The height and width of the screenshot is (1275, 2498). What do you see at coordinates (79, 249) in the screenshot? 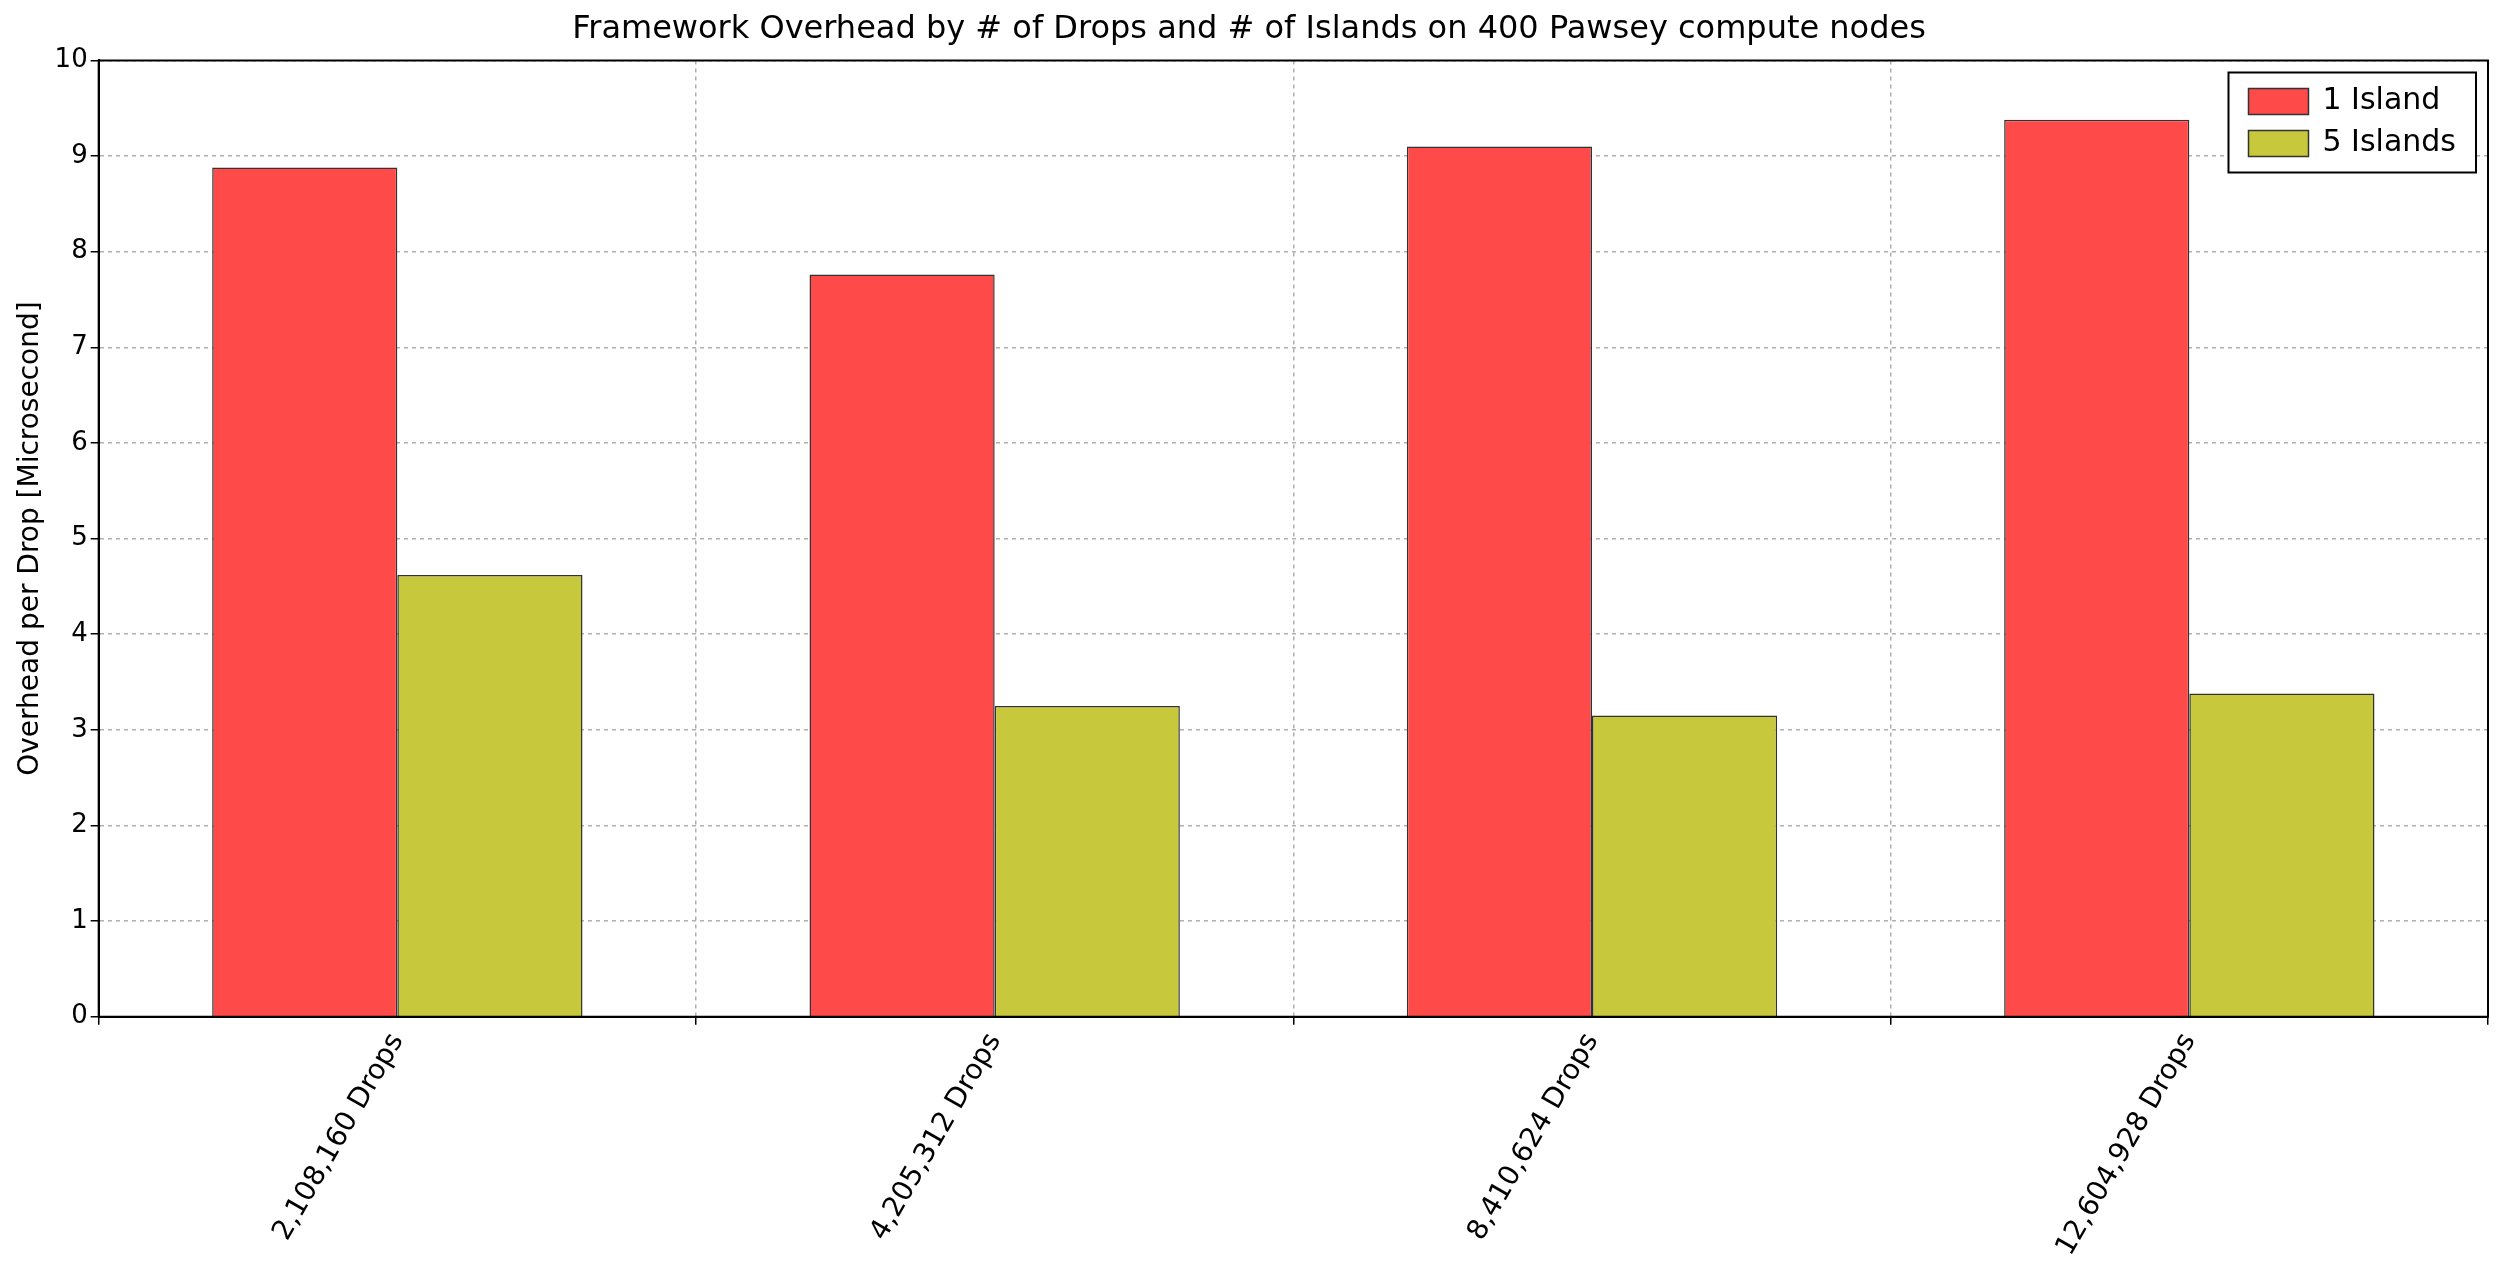
I see `y-tick-label: 8` at bounding box center [79, 249].